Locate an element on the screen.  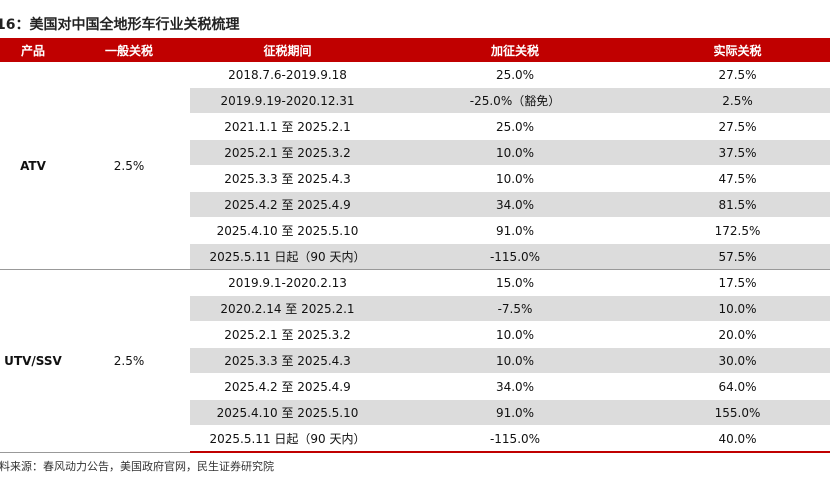
table-row: 2021.1.1 至 2025.2.1 25.0% 27.5% is located at coordinates (415, 126).